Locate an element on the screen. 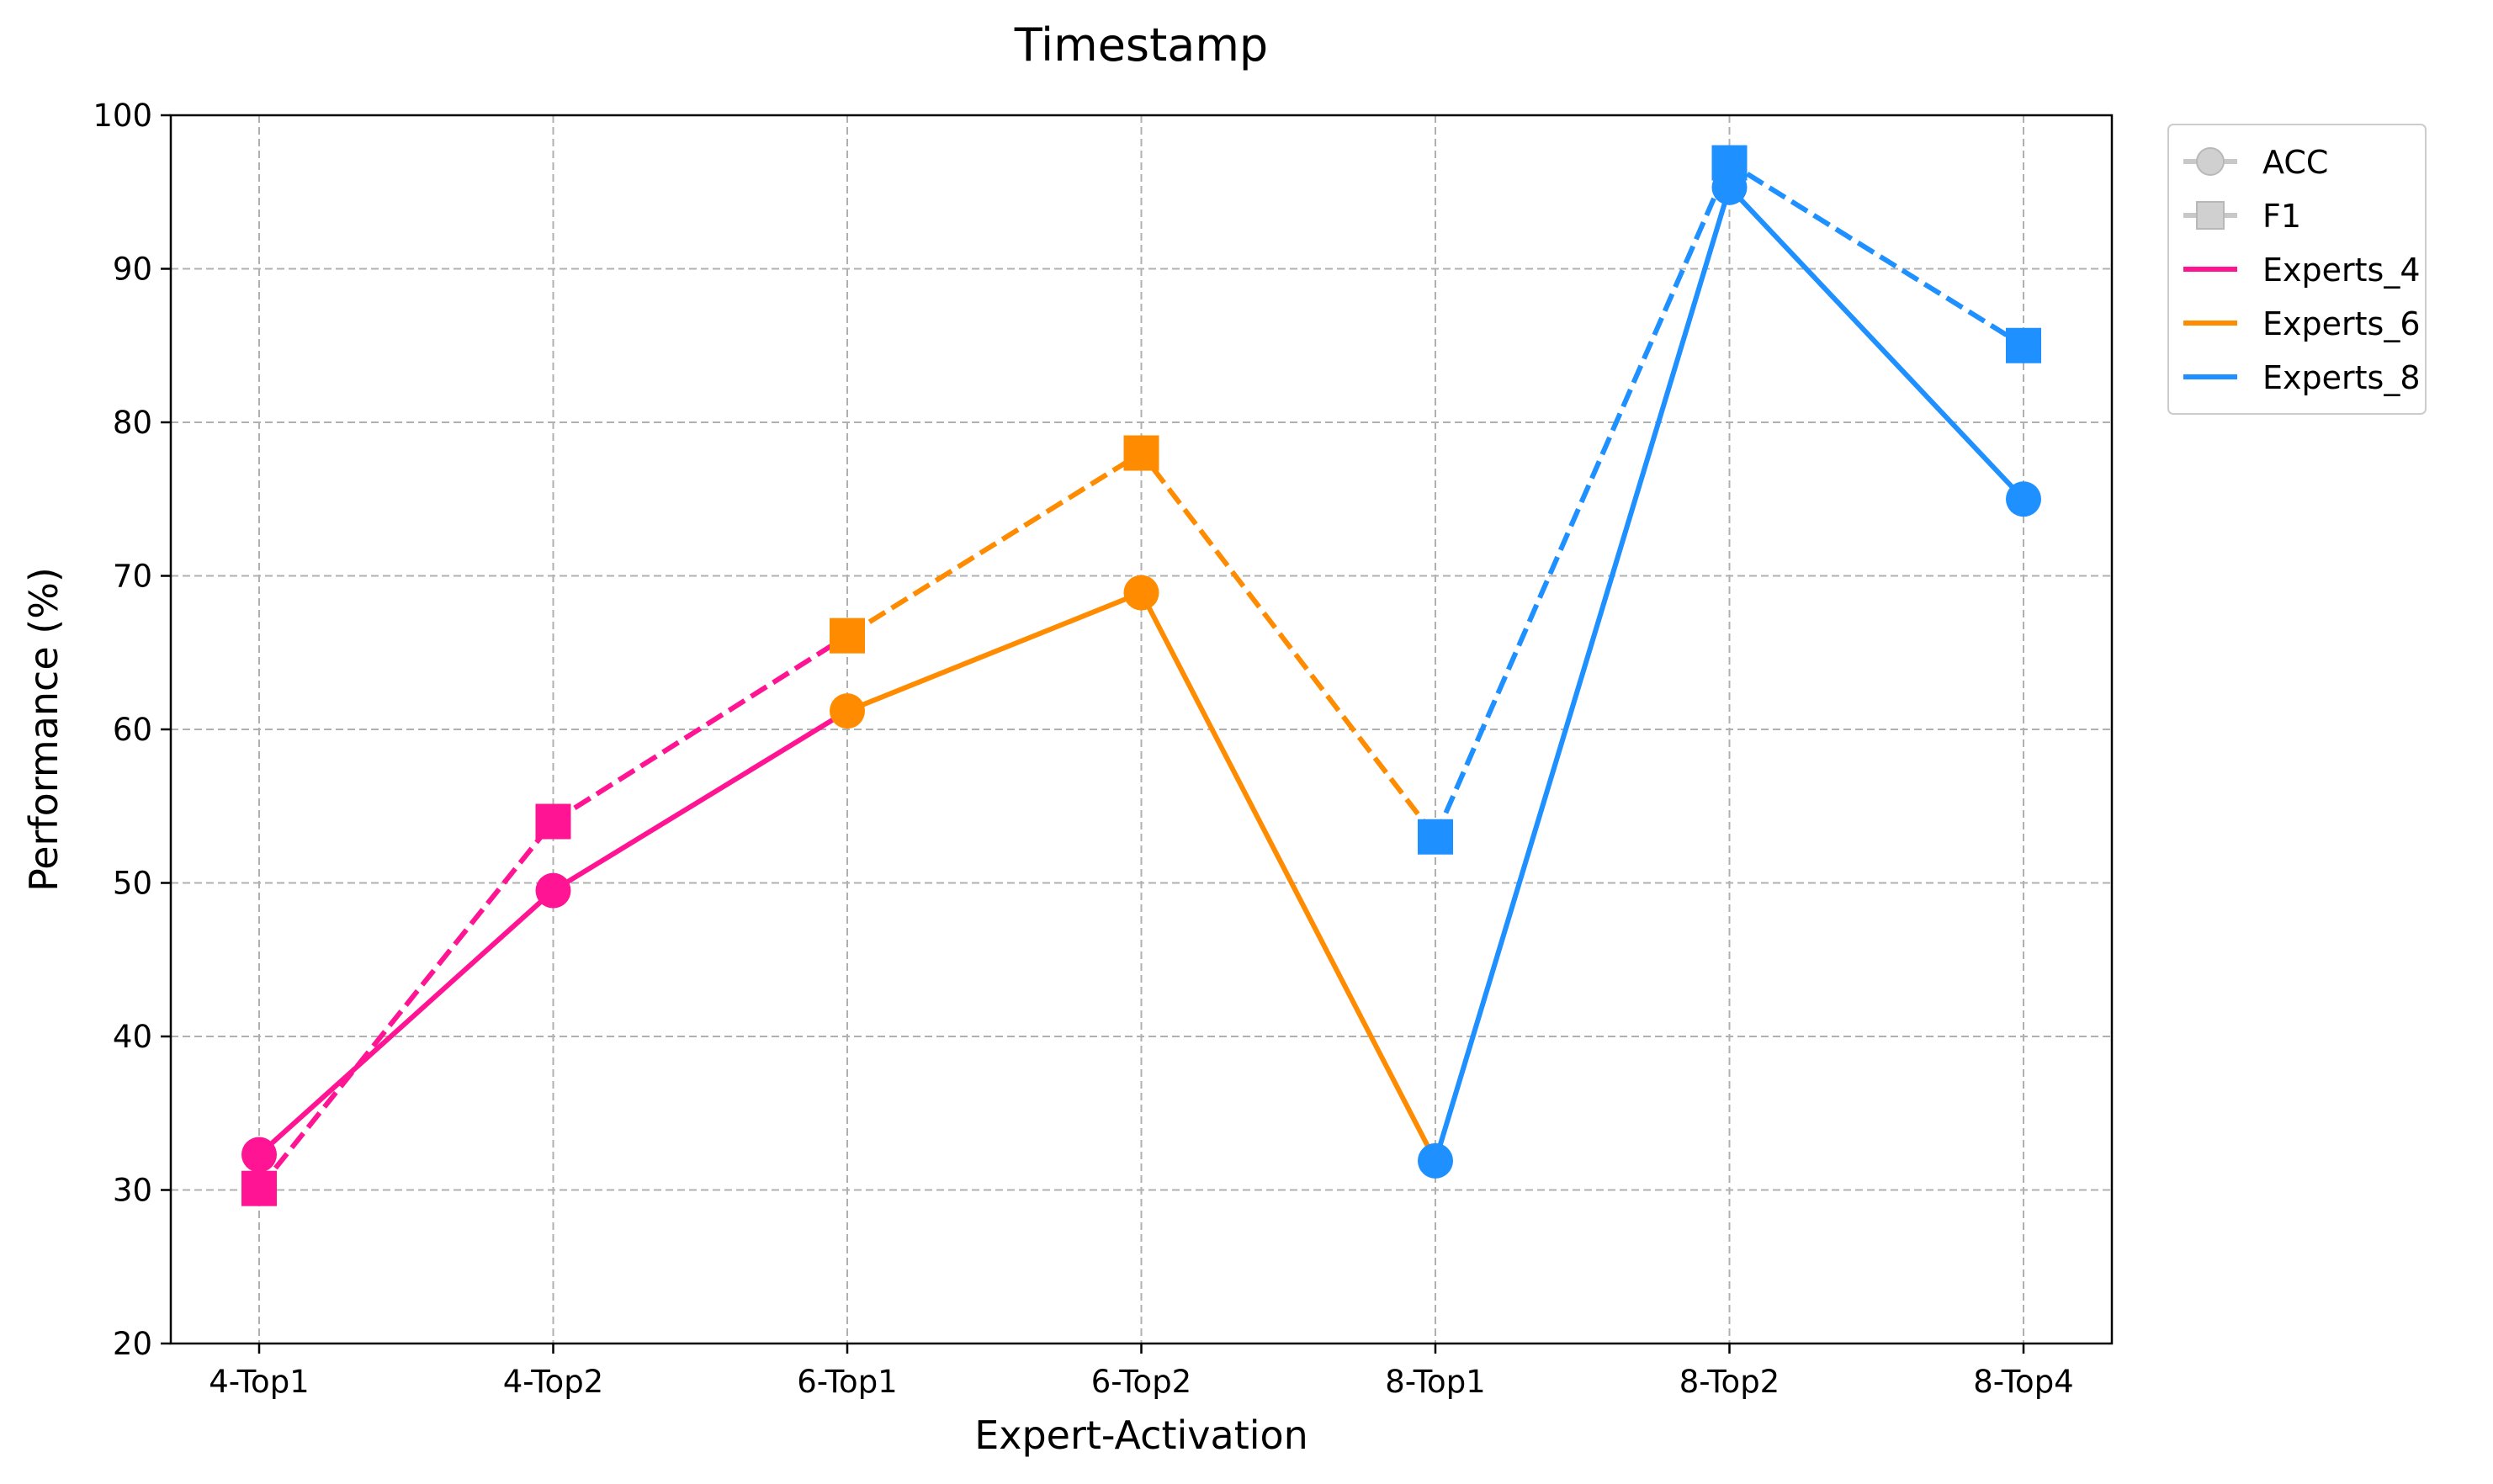  legend-label: Experts_4 is located at coordinates (2341, 270).